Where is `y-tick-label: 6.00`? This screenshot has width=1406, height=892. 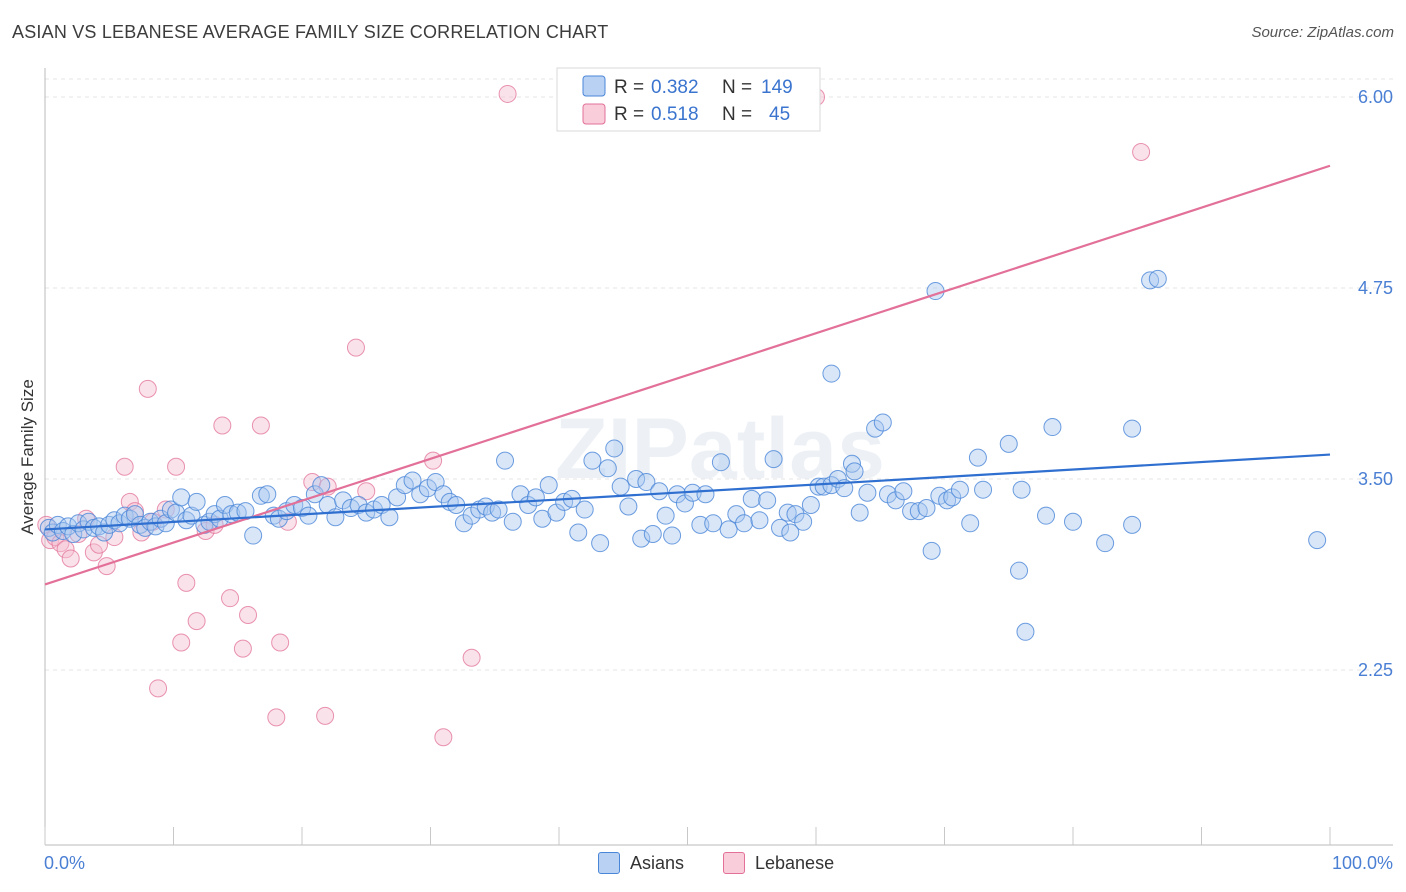 y-tick-label: 6.00 is located at coordinates (1375, 97).